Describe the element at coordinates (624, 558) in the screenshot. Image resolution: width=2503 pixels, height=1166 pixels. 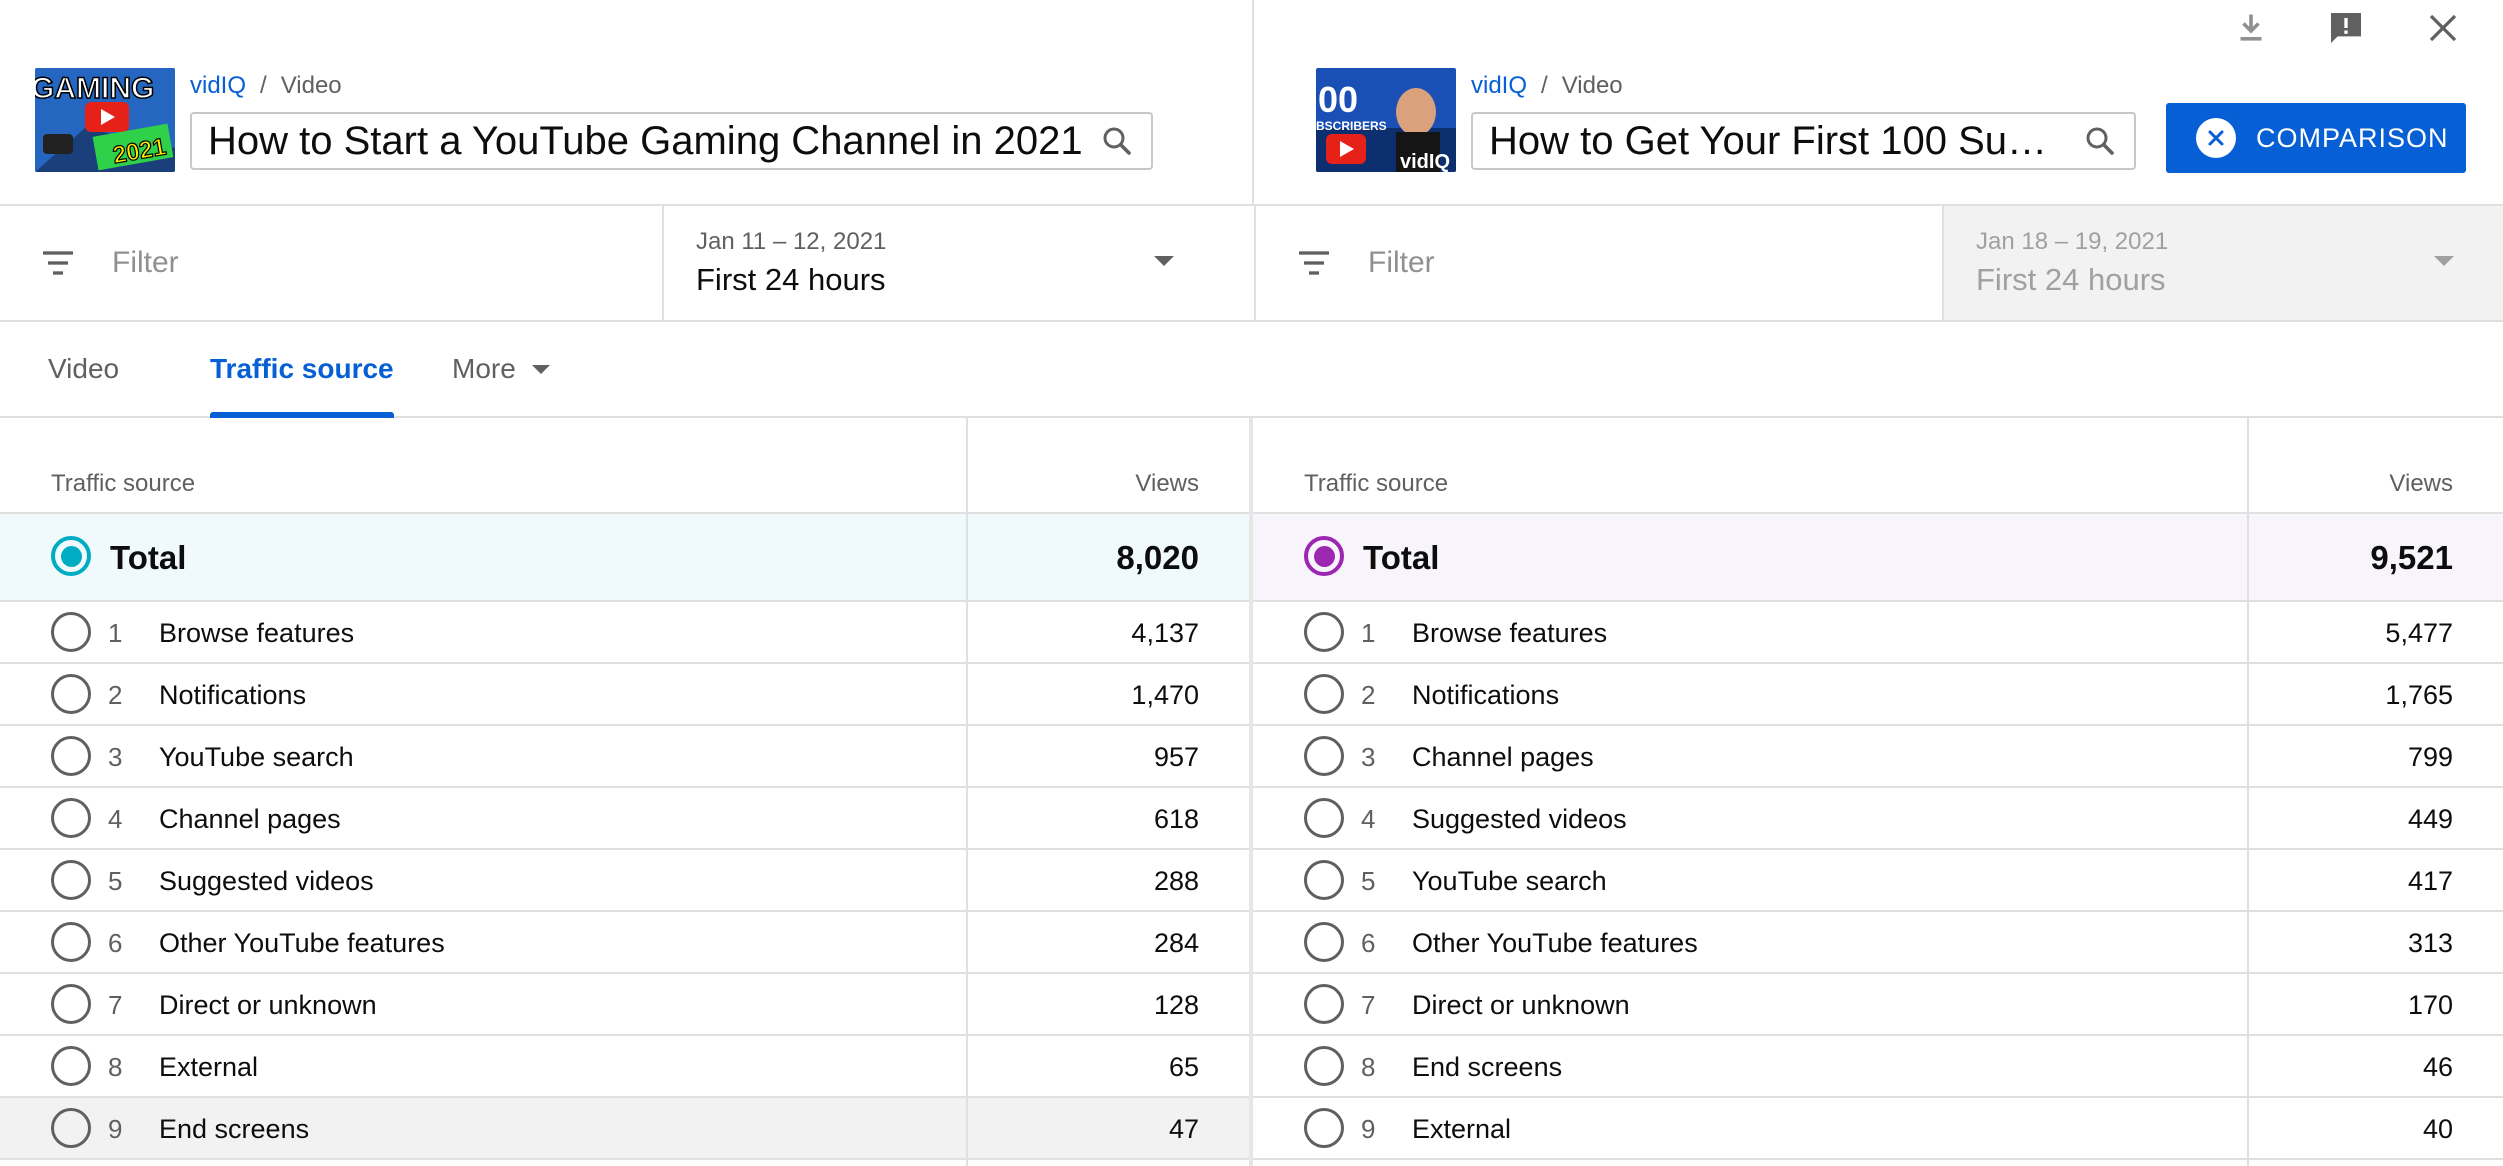
I see `table-row-total: Total 8,020` at that location.